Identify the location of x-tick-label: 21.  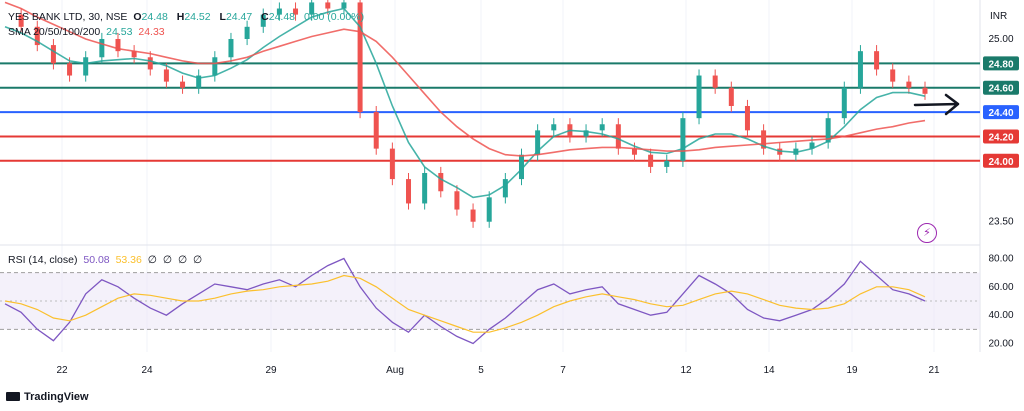
(934, 370).